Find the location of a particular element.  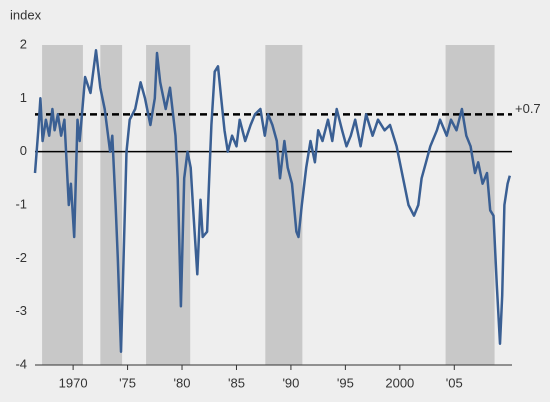

x-tick-label: '95 is located at coordinates (345, 382).